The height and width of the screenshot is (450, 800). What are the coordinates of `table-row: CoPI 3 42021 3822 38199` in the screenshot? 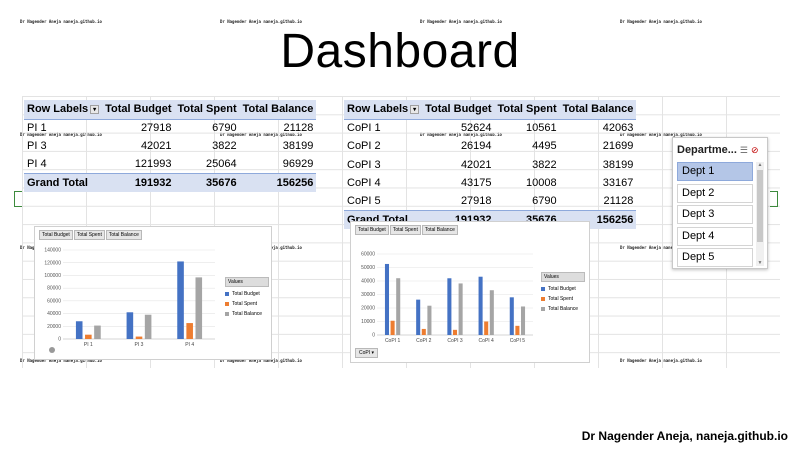 It's located at (490, 165).